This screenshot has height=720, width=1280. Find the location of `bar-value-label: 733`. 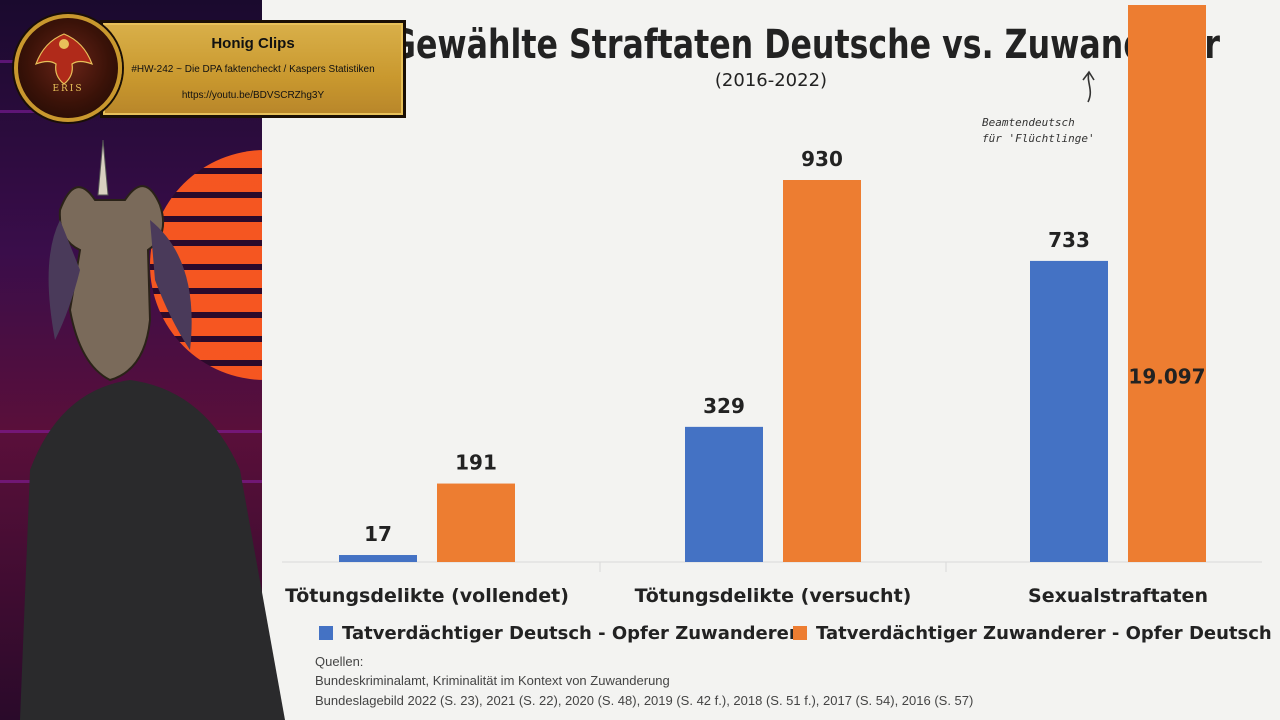

bar-value-label: 733 is located at coordinates (1069, 240).